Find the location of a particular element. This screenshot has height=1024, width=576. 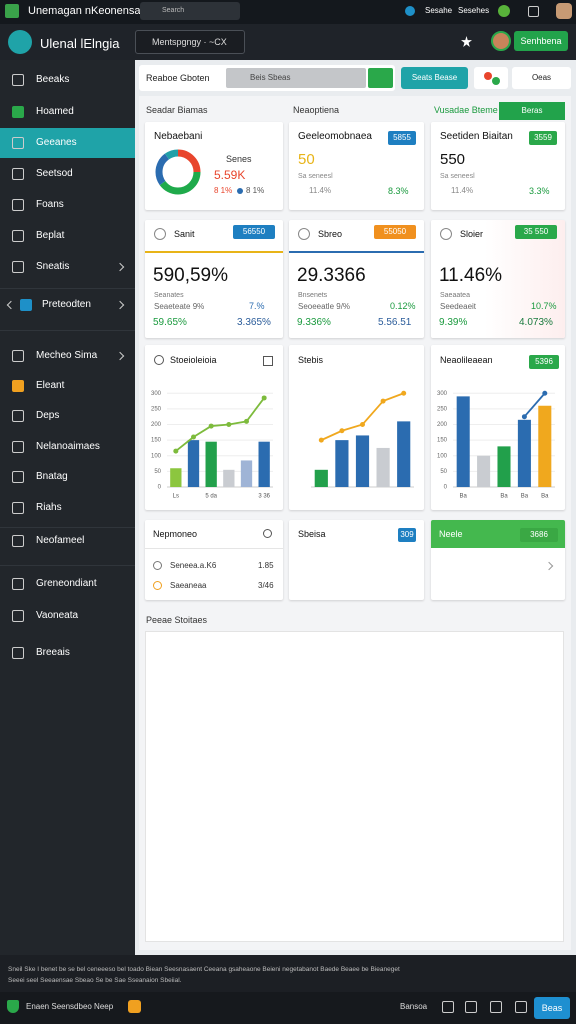

kpi-note: 0.12% is located at coordinates (403, 306).